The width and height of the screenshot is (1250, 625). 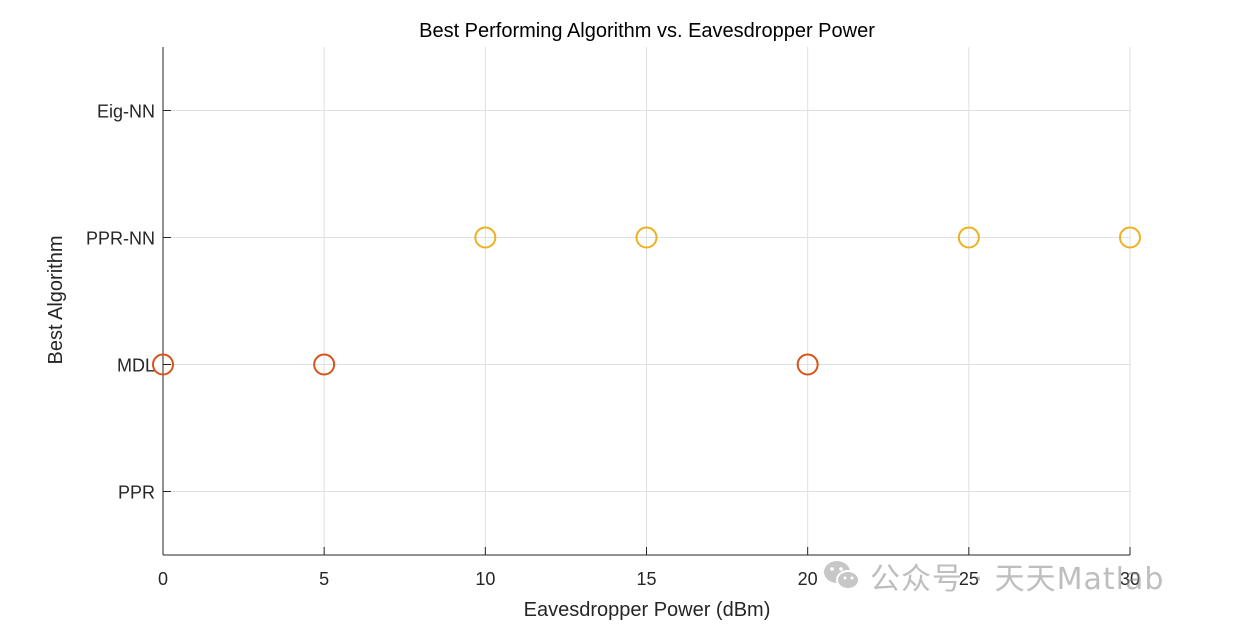 What do you see at coordinates (1017, 579) in the screenshot?
I see `watermark-text: 公众号 · 天天Matlab` at bounding box center [1017, 579].